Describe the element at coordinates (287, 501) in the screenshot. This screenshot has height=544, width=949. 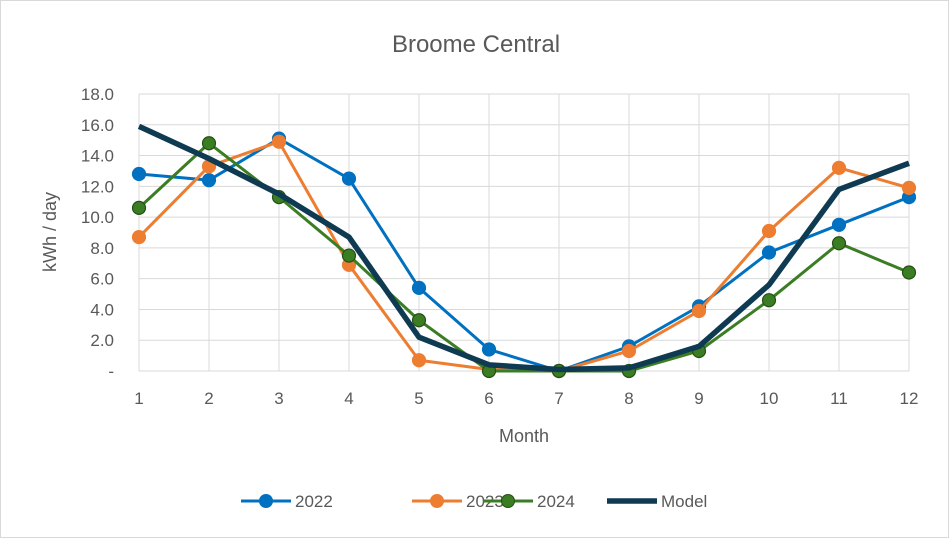
I see `legend-item-2022: 2022` at that location.